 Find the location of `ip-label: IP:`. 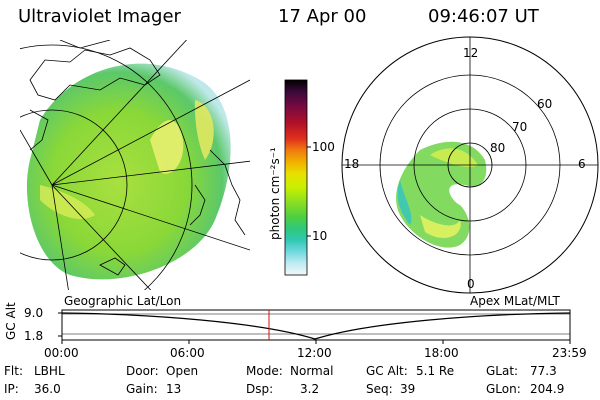

ip-label: IP: is located at coordinates (11, 389).